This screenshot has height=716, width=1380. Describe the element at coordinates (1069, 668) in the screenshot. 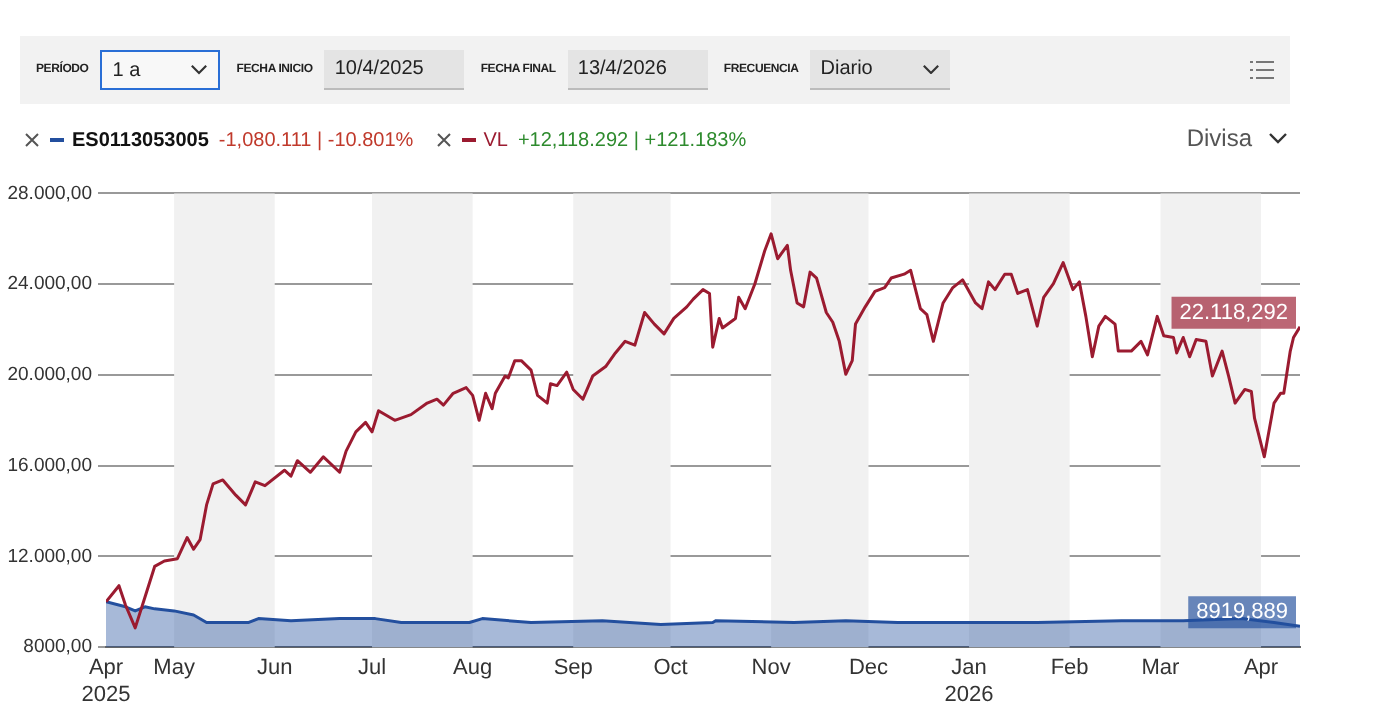

I see `x-tick-label: Feb` at that location.